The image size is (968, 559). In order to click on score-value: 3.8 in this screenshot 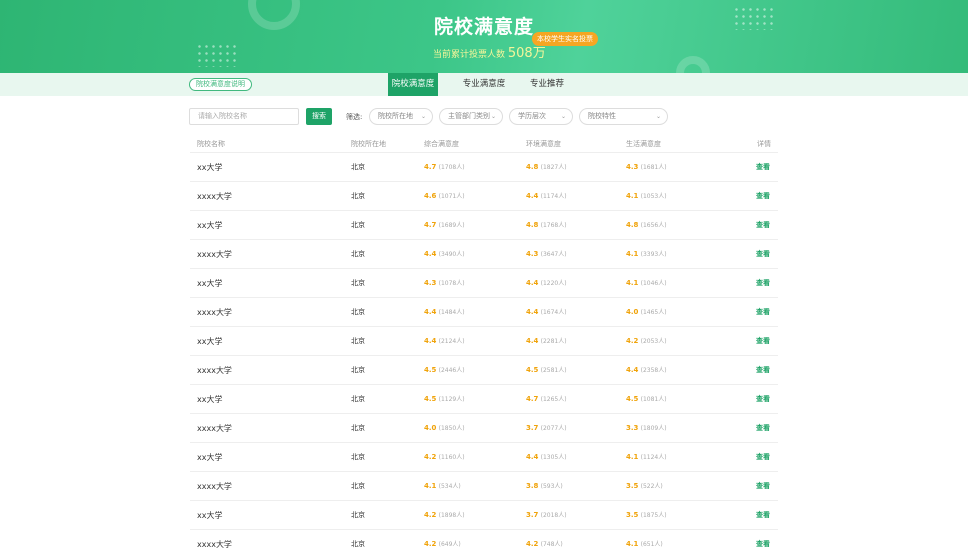, I will do `click(532, 486)`.